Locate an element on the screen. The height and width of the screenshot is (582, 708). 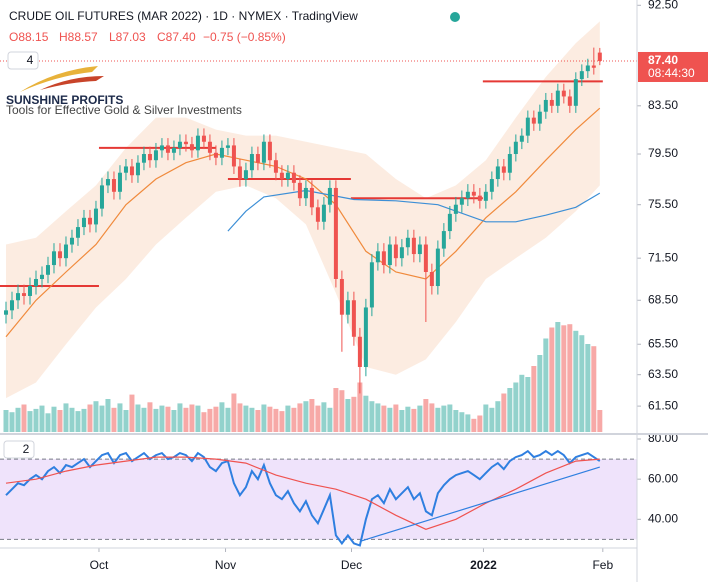
y-tick-label: 68.50 is located at coordinates (663, 299).